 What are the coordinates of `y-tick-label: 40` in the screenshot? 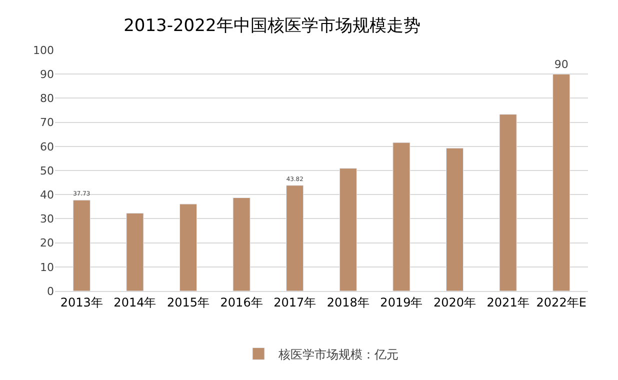 It's located at (47, 195).